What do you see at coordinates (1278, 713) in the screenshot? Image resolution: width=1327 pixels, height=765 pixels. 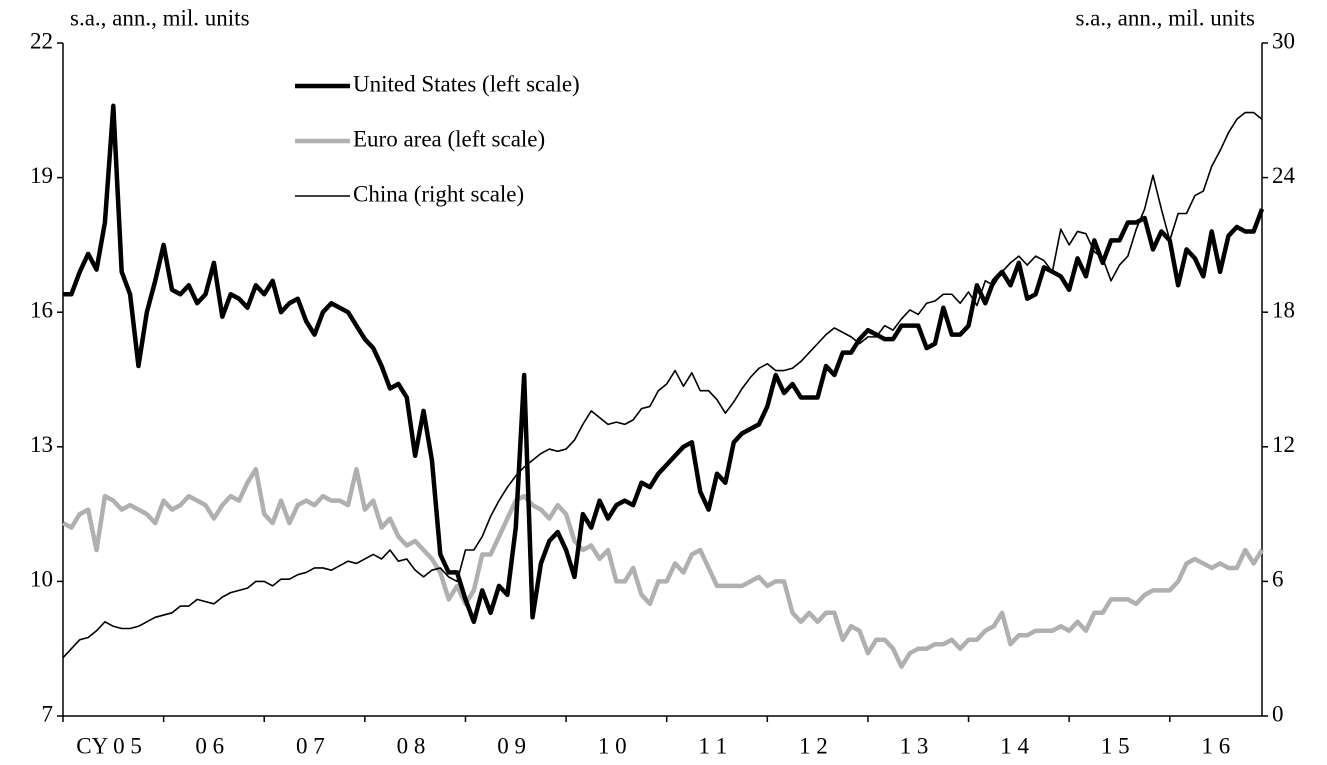 I see `y2-tick-label: 0` at bounding box center [1278, 713].